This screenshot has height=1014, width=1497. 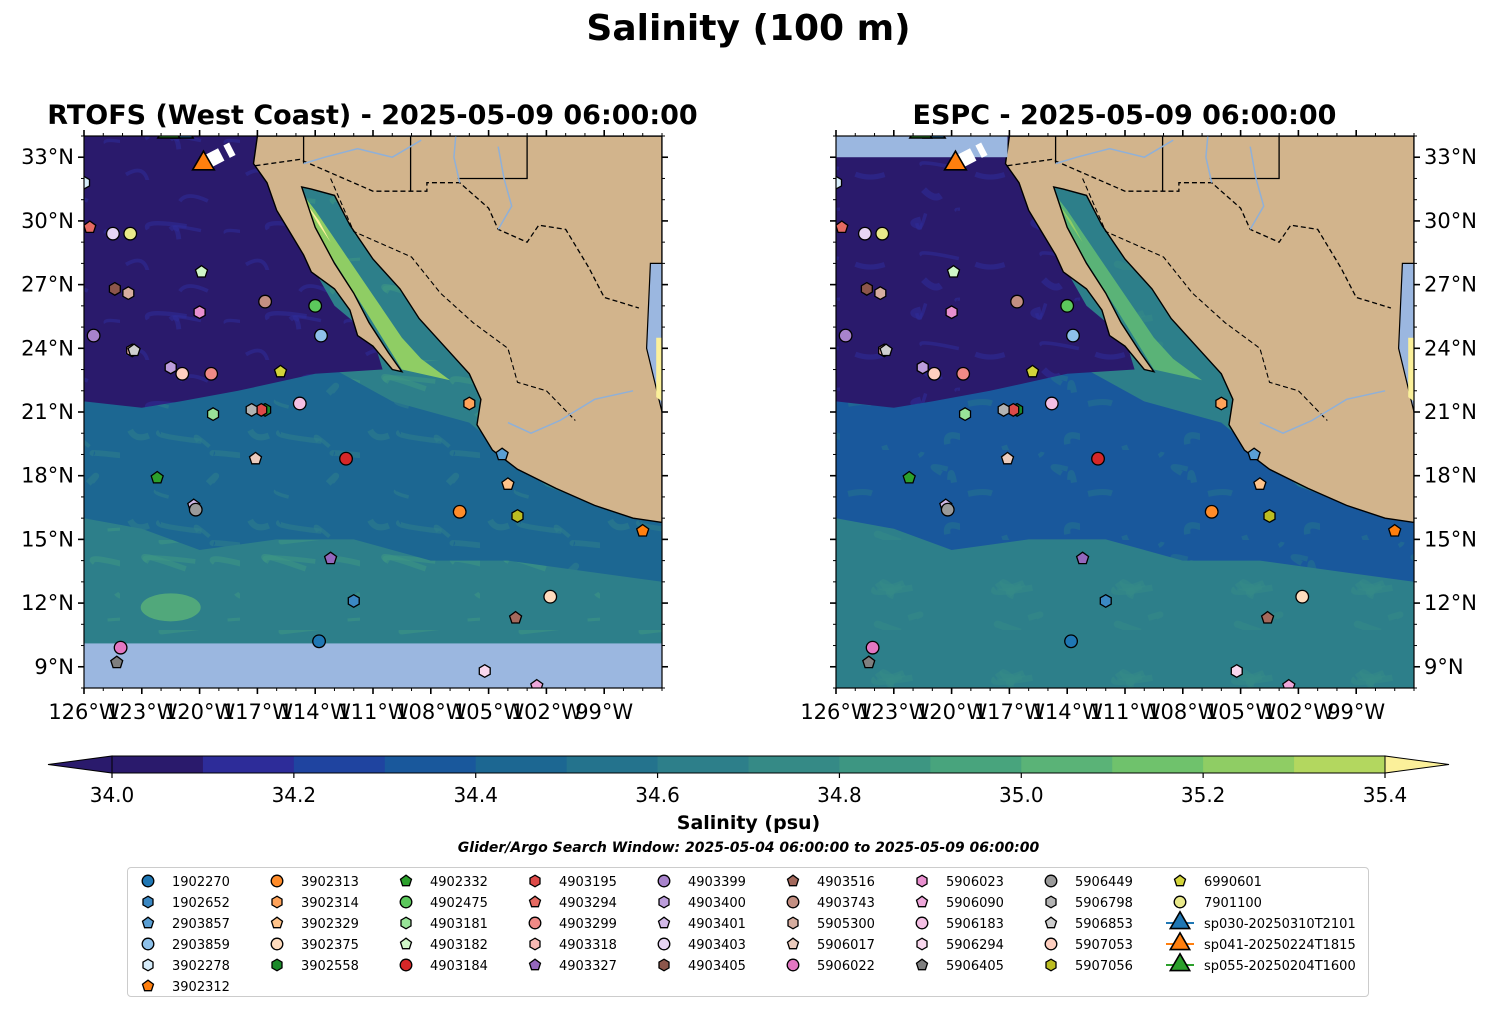 What do you see at coordinates (985, 272) in the screenshot?
I see `ocean-field-north` at bounding box center [985, 272].